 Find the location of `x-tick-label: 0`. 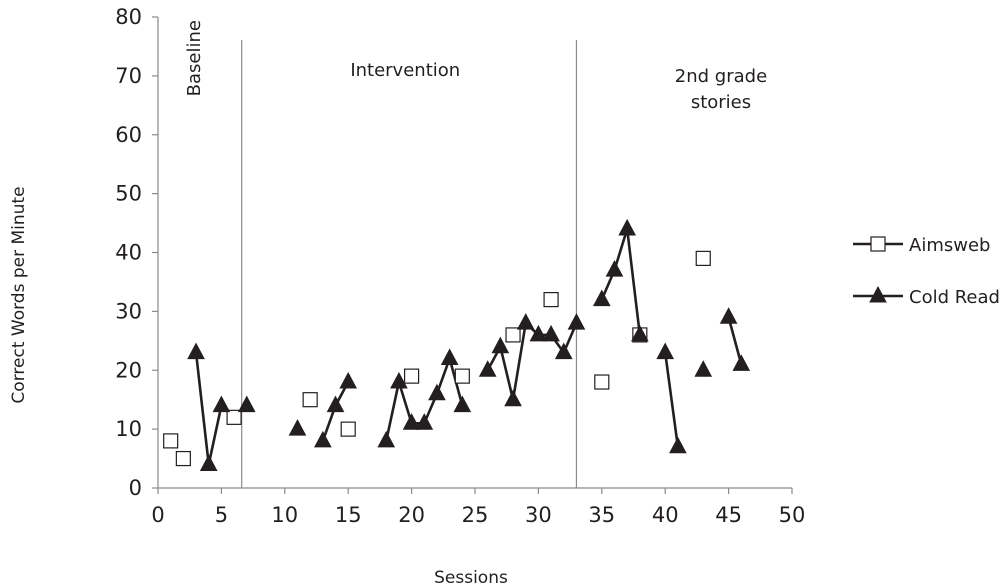

x-tick-label: 0 is located at coordinates (157, 515).